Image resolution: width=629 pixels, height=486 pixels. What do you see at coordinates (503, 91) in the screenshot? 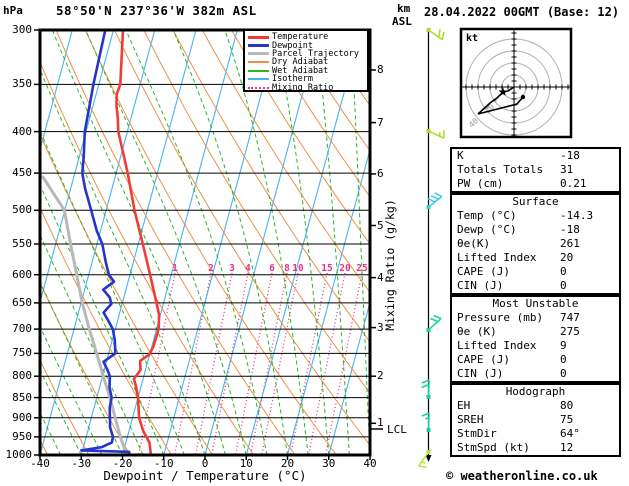
I see `hodograph-star` at bounding box center [503, 91].